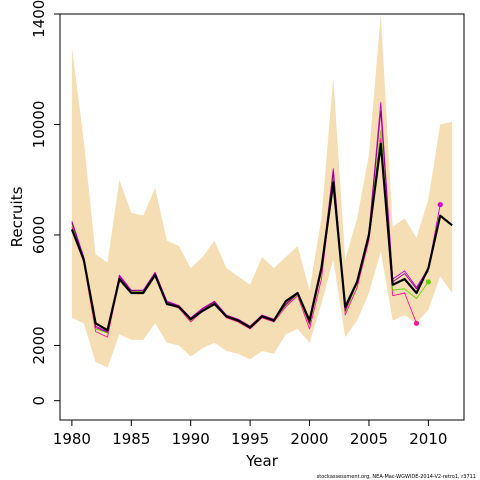 Image resolution: width=480 pixels, height=480 pixels. I want to click on y-tick-label-14000: 14000, so click(39, 19).